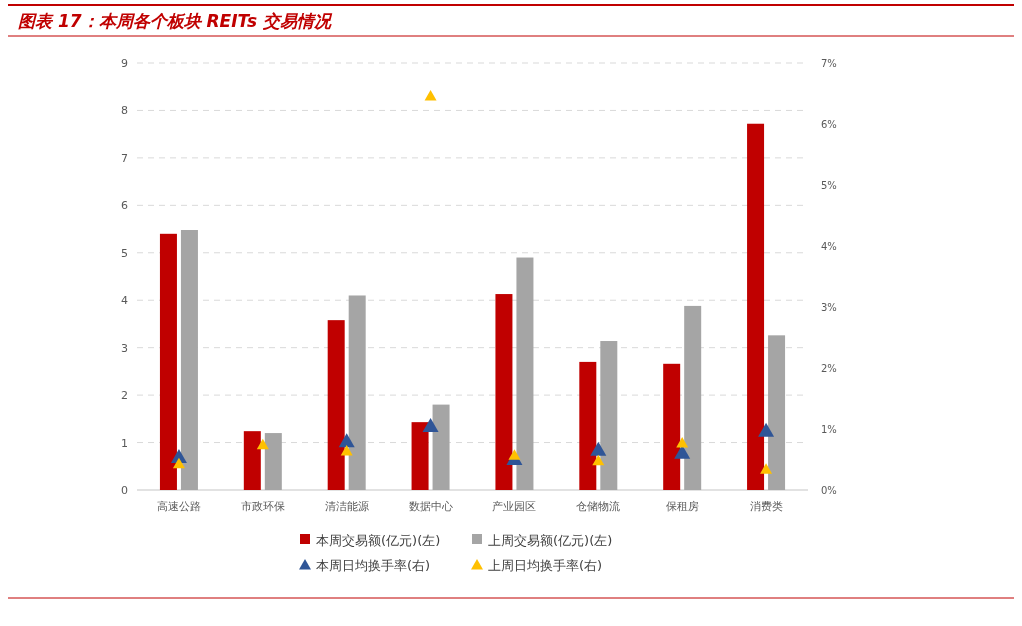  Describe the element at coordinates (829, 185) in the screenshot. I see `y2-tick-label: 5%` at that location.